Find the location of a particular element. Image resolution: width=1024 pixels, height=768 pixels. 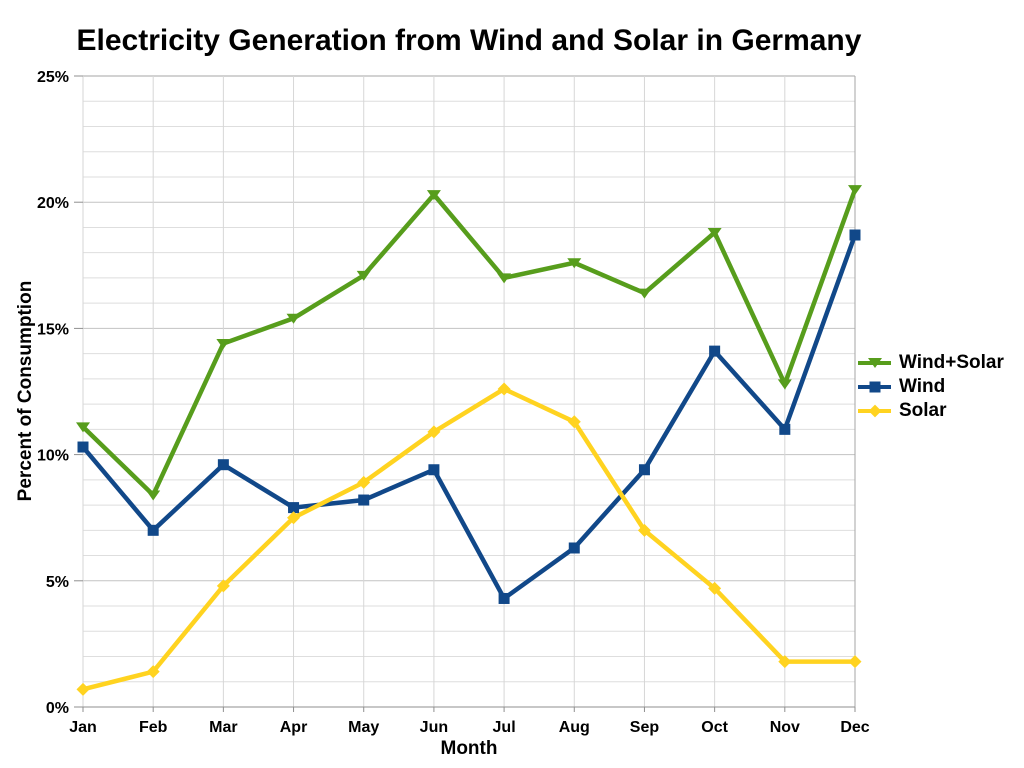

legend-item-solar: Solar is located at coordinates (931, 411).